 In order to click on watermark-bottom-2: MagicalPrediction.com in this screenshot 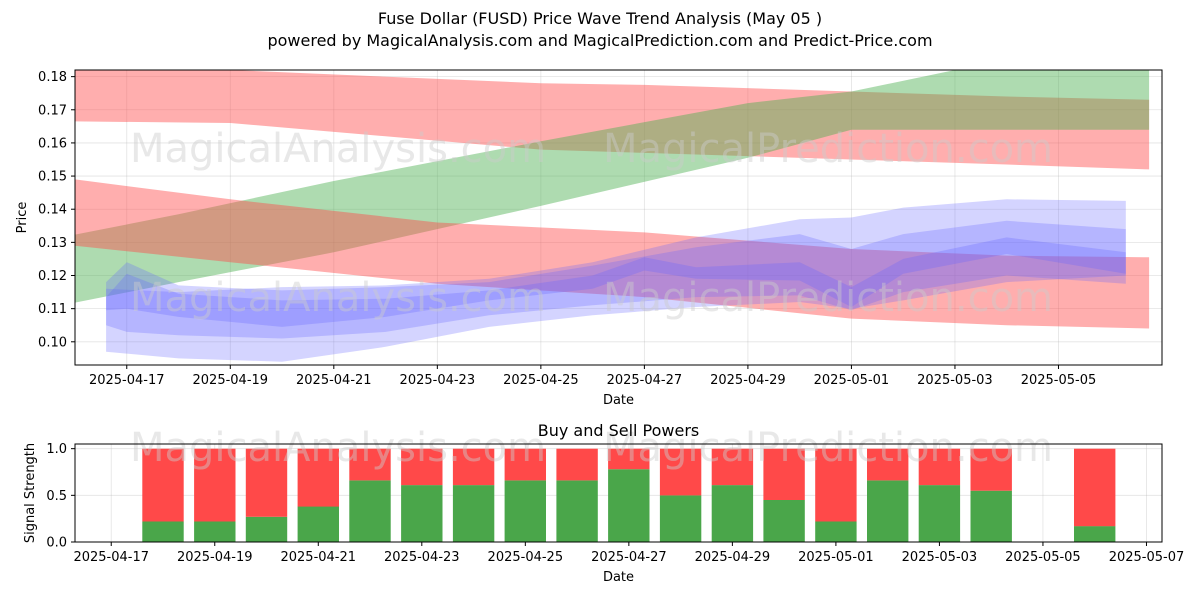, I will do `click(828, 448)`.